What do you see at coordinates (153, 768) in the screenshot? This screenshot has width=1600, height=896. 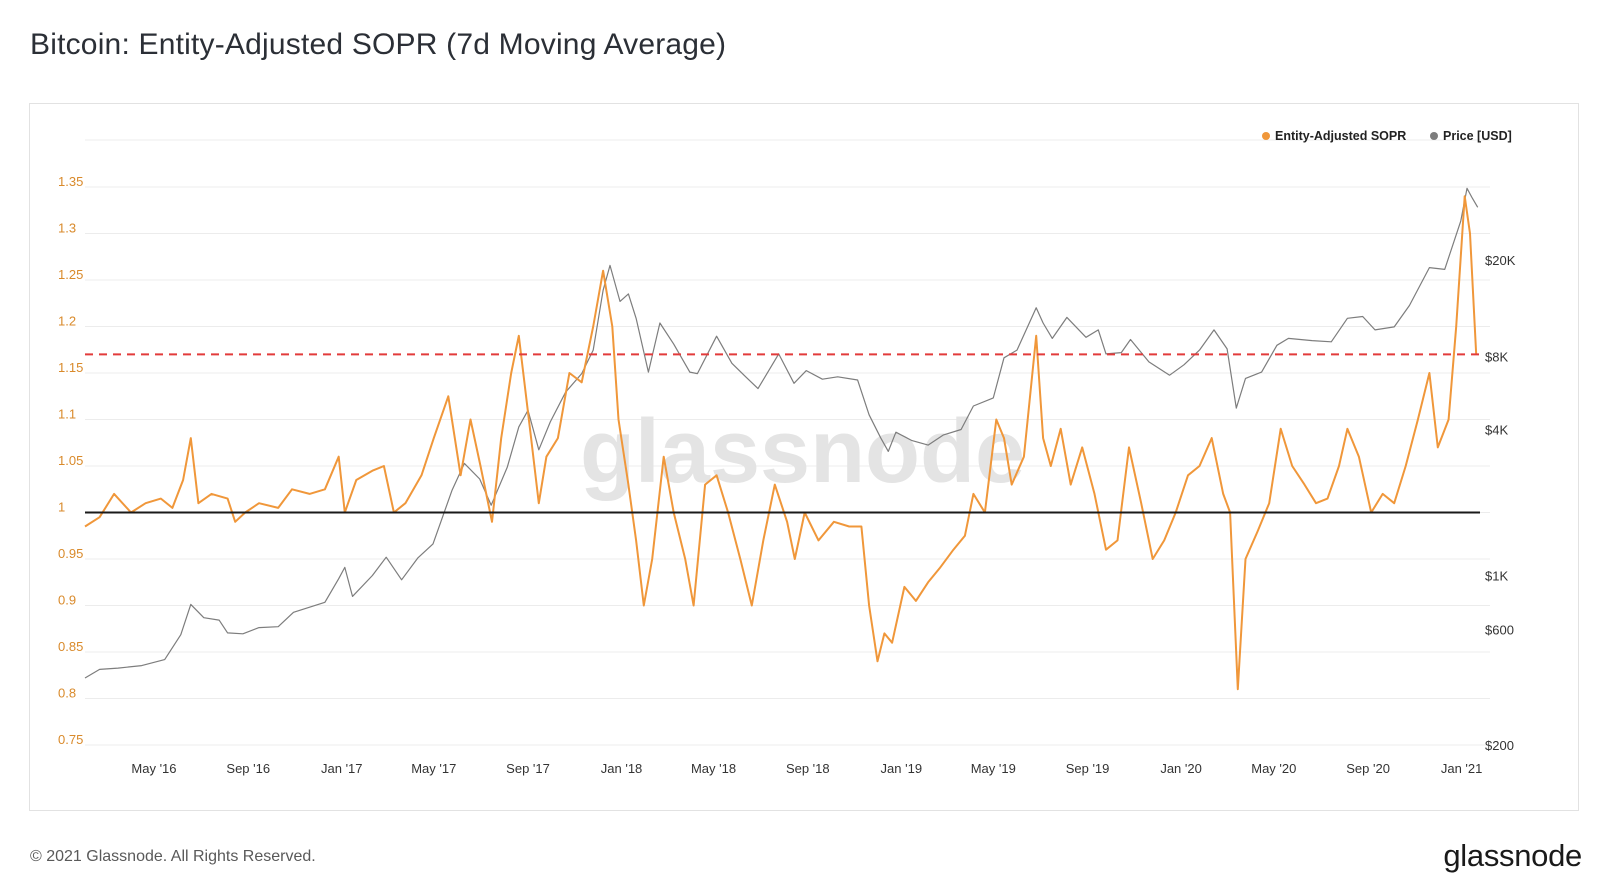 I see `x-tick-label: May '16` at bounding box center [153, 768].